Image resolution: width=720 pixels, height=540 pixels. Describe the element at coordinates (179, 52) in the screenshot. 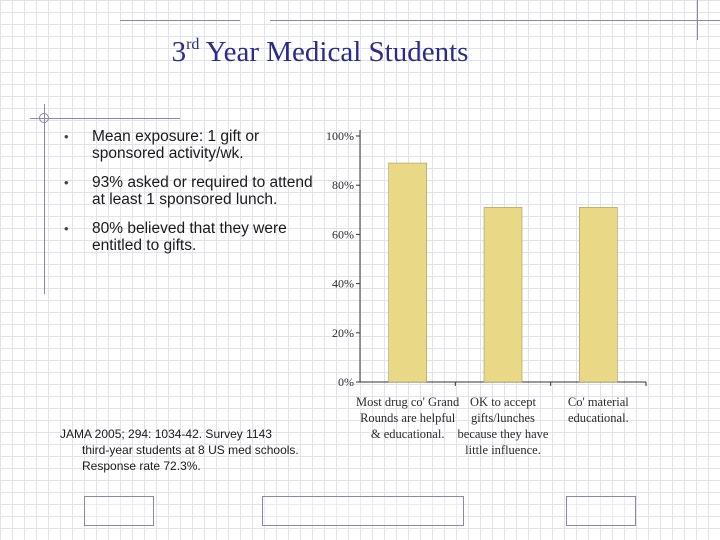

I see `title-number: 3` at that location.